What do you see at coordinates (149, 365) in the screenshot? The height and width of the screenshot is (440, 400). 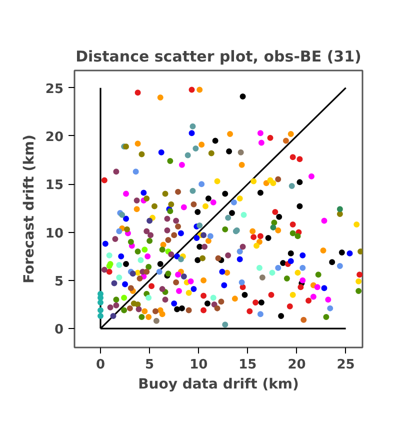 I see `x-tick-label: 5` at bounding box center [149, 365].